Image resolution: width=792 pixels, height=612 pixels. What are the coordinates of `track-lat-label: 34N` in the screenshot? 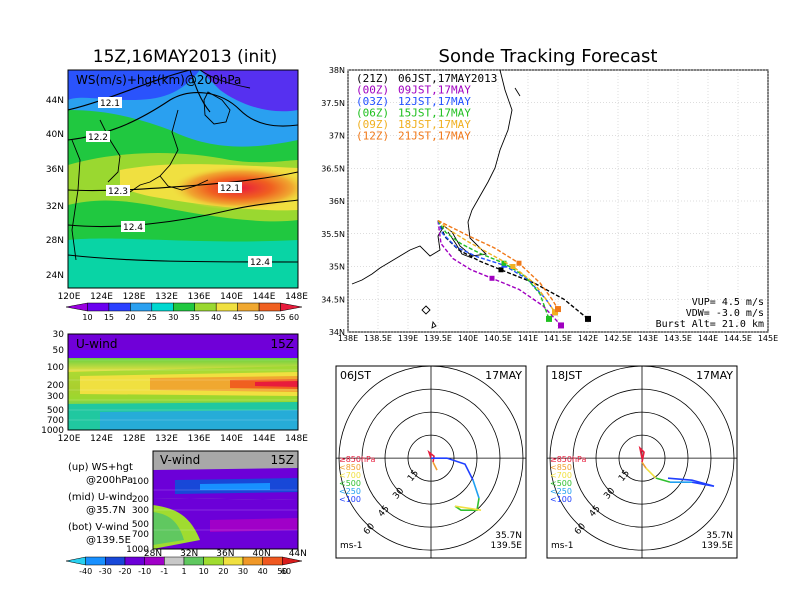 It's located at (337, 332).